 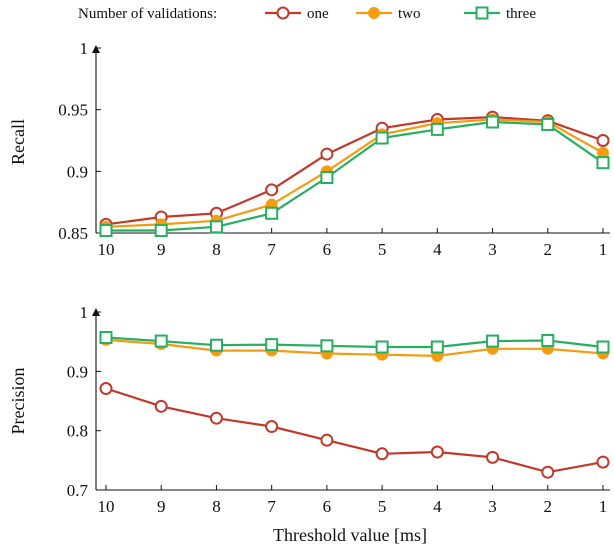 What do you see at coordinates (271, 506) in the screenshot?
I see `x-tick-label-precision: 7` at bounding box center [271, 506].